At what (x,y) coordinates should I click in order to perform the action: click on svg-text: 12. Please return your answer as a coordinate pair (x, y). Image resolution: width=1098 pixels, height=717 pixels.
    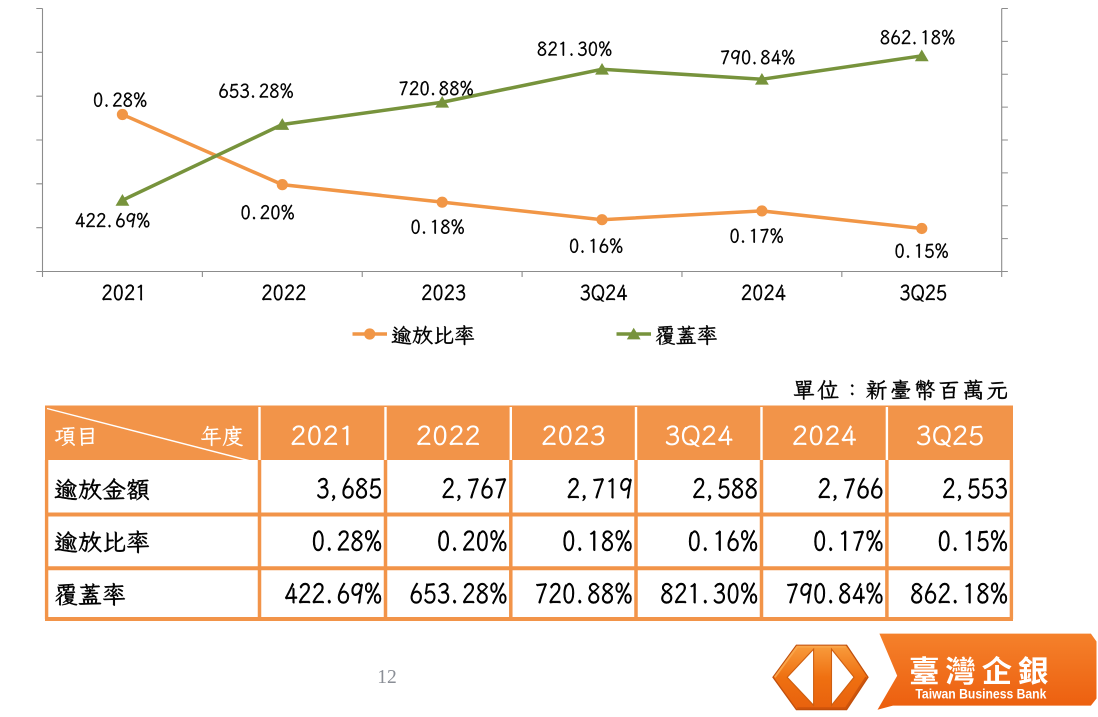
    Looking at the image, I should click on (387, 677).